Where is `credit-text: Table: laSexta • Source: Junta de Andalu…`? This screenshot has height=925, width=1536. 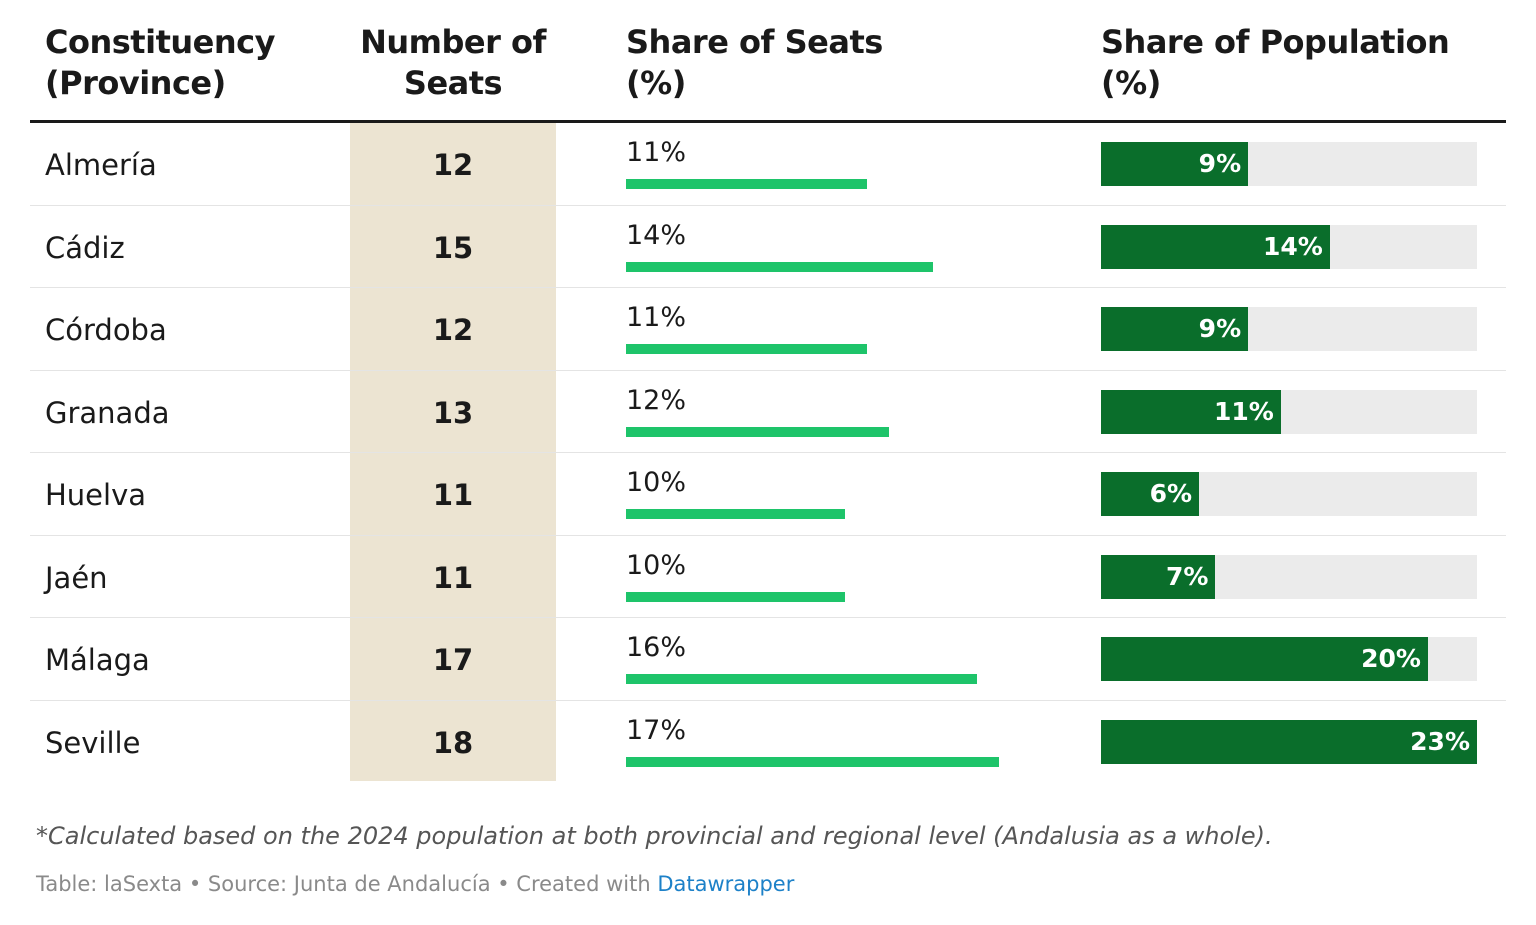
credit-text: Table: laSexta • Source: Junta de Andalu… is located at coordinates (347, 884).